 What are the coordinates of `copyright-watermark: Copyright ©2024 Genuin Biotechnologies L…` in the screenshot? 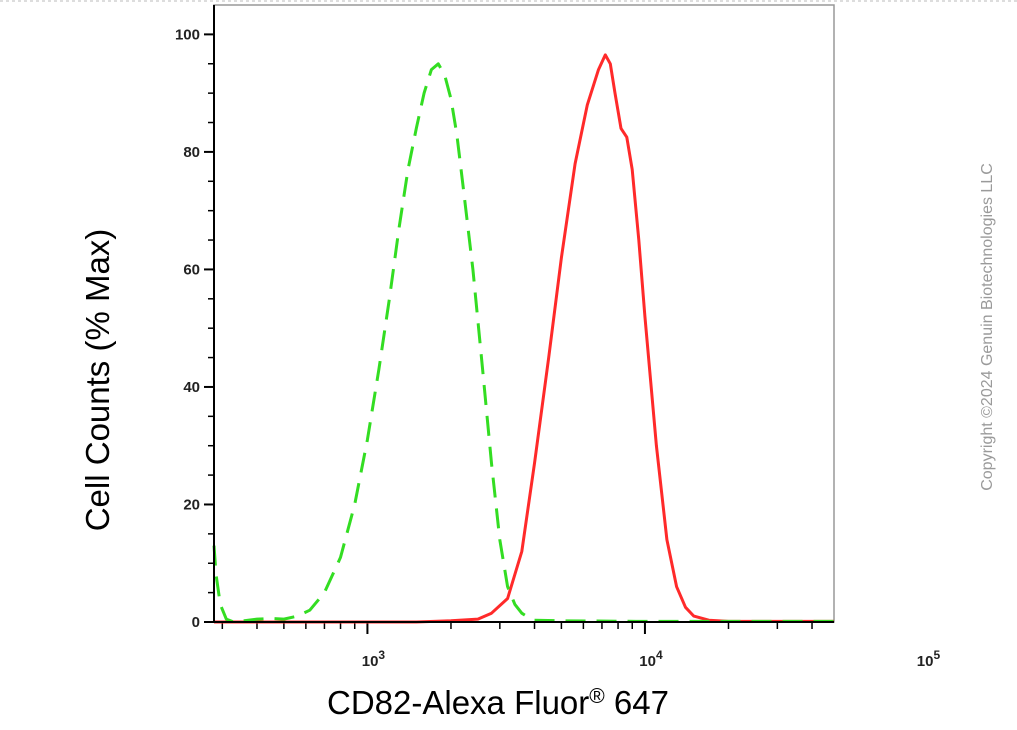 It's located at (987, 327).